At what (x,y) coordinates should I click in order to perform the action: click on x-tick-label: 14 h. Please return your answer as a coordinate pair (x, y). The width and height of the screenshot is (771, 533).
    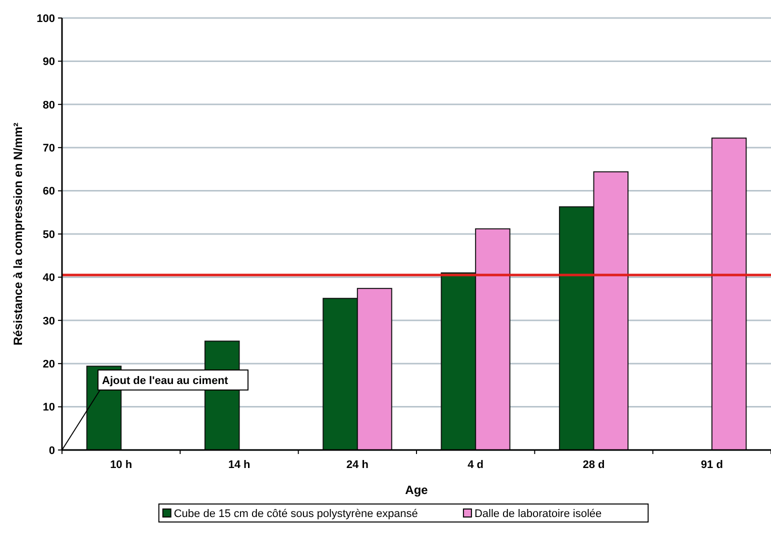
    Looking at the image, I should click on (239, 465).